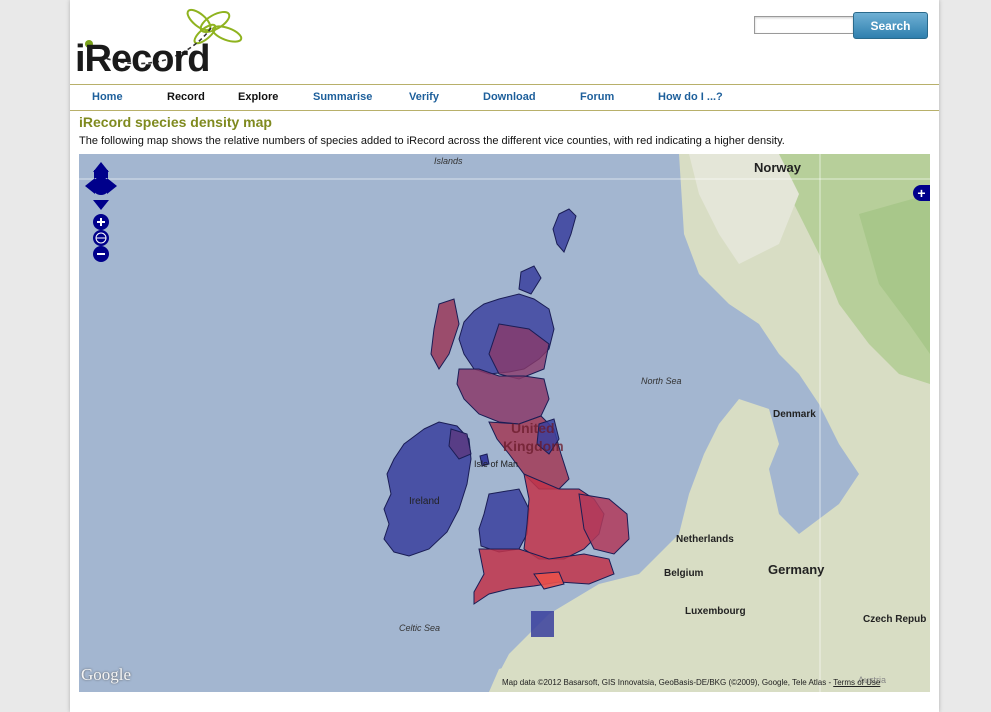  What do you see at coordinates (921, 193) in the screenshot?
I see `layer-switcher-button: +` at bounding box center [921, 193].